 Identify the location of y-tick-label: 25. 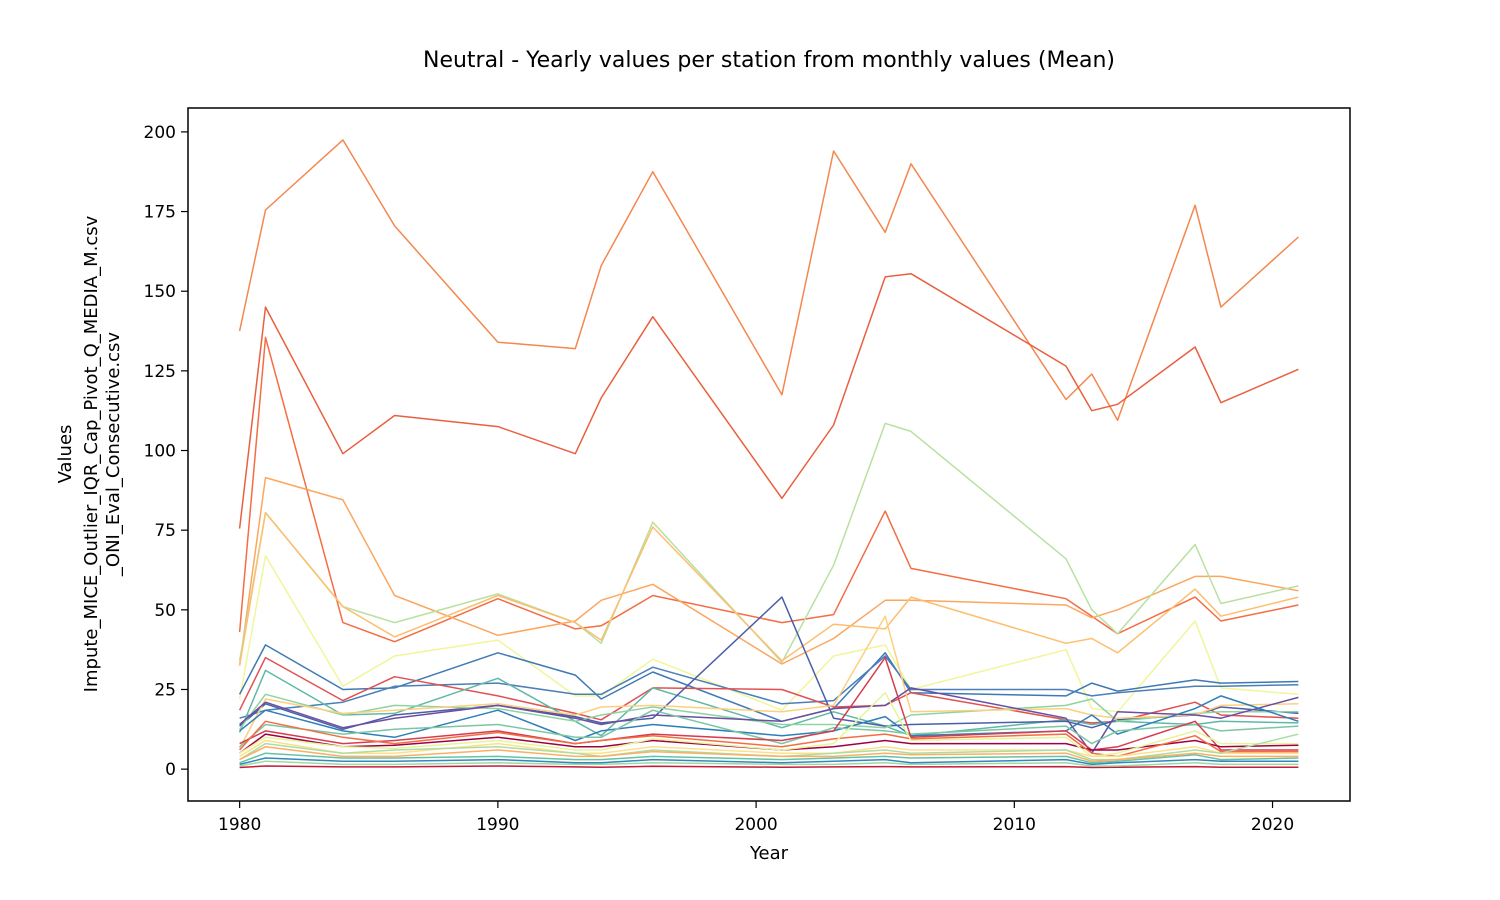
(165, 690).